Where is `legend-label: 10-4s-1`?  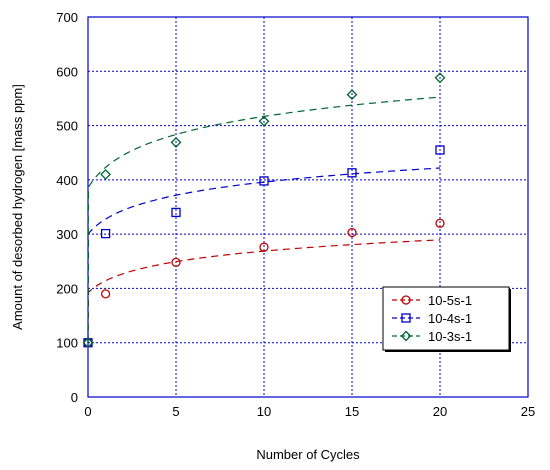
legend-label: 10-4s-1 is located at coordinates (450, 318).